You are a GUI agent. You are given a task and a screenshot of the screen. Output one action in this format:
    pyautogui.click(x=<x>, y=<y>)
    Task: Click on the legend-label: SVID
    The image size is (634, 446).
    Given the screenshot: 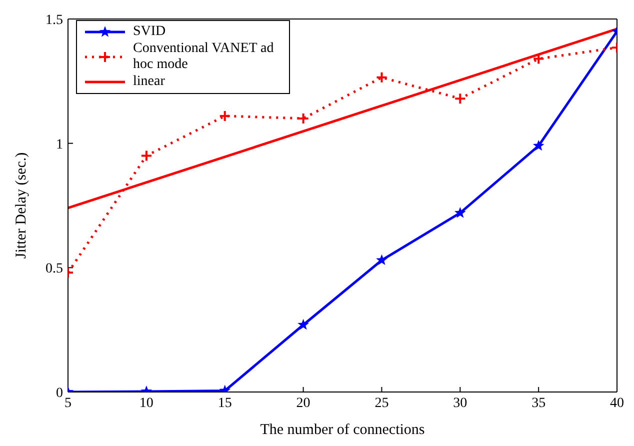 What is the action you would take?
    pyautogui.click(x=149, y=32)
    